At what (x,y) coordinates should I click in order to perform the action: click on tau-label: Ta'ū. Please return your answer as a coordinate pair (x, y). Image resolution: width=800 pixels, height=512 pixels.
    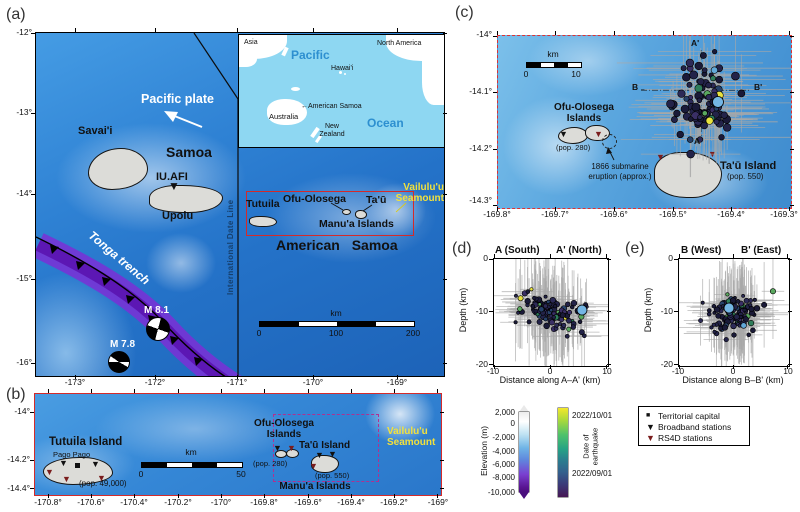
    Looking at the image, I should click on (376, 200).